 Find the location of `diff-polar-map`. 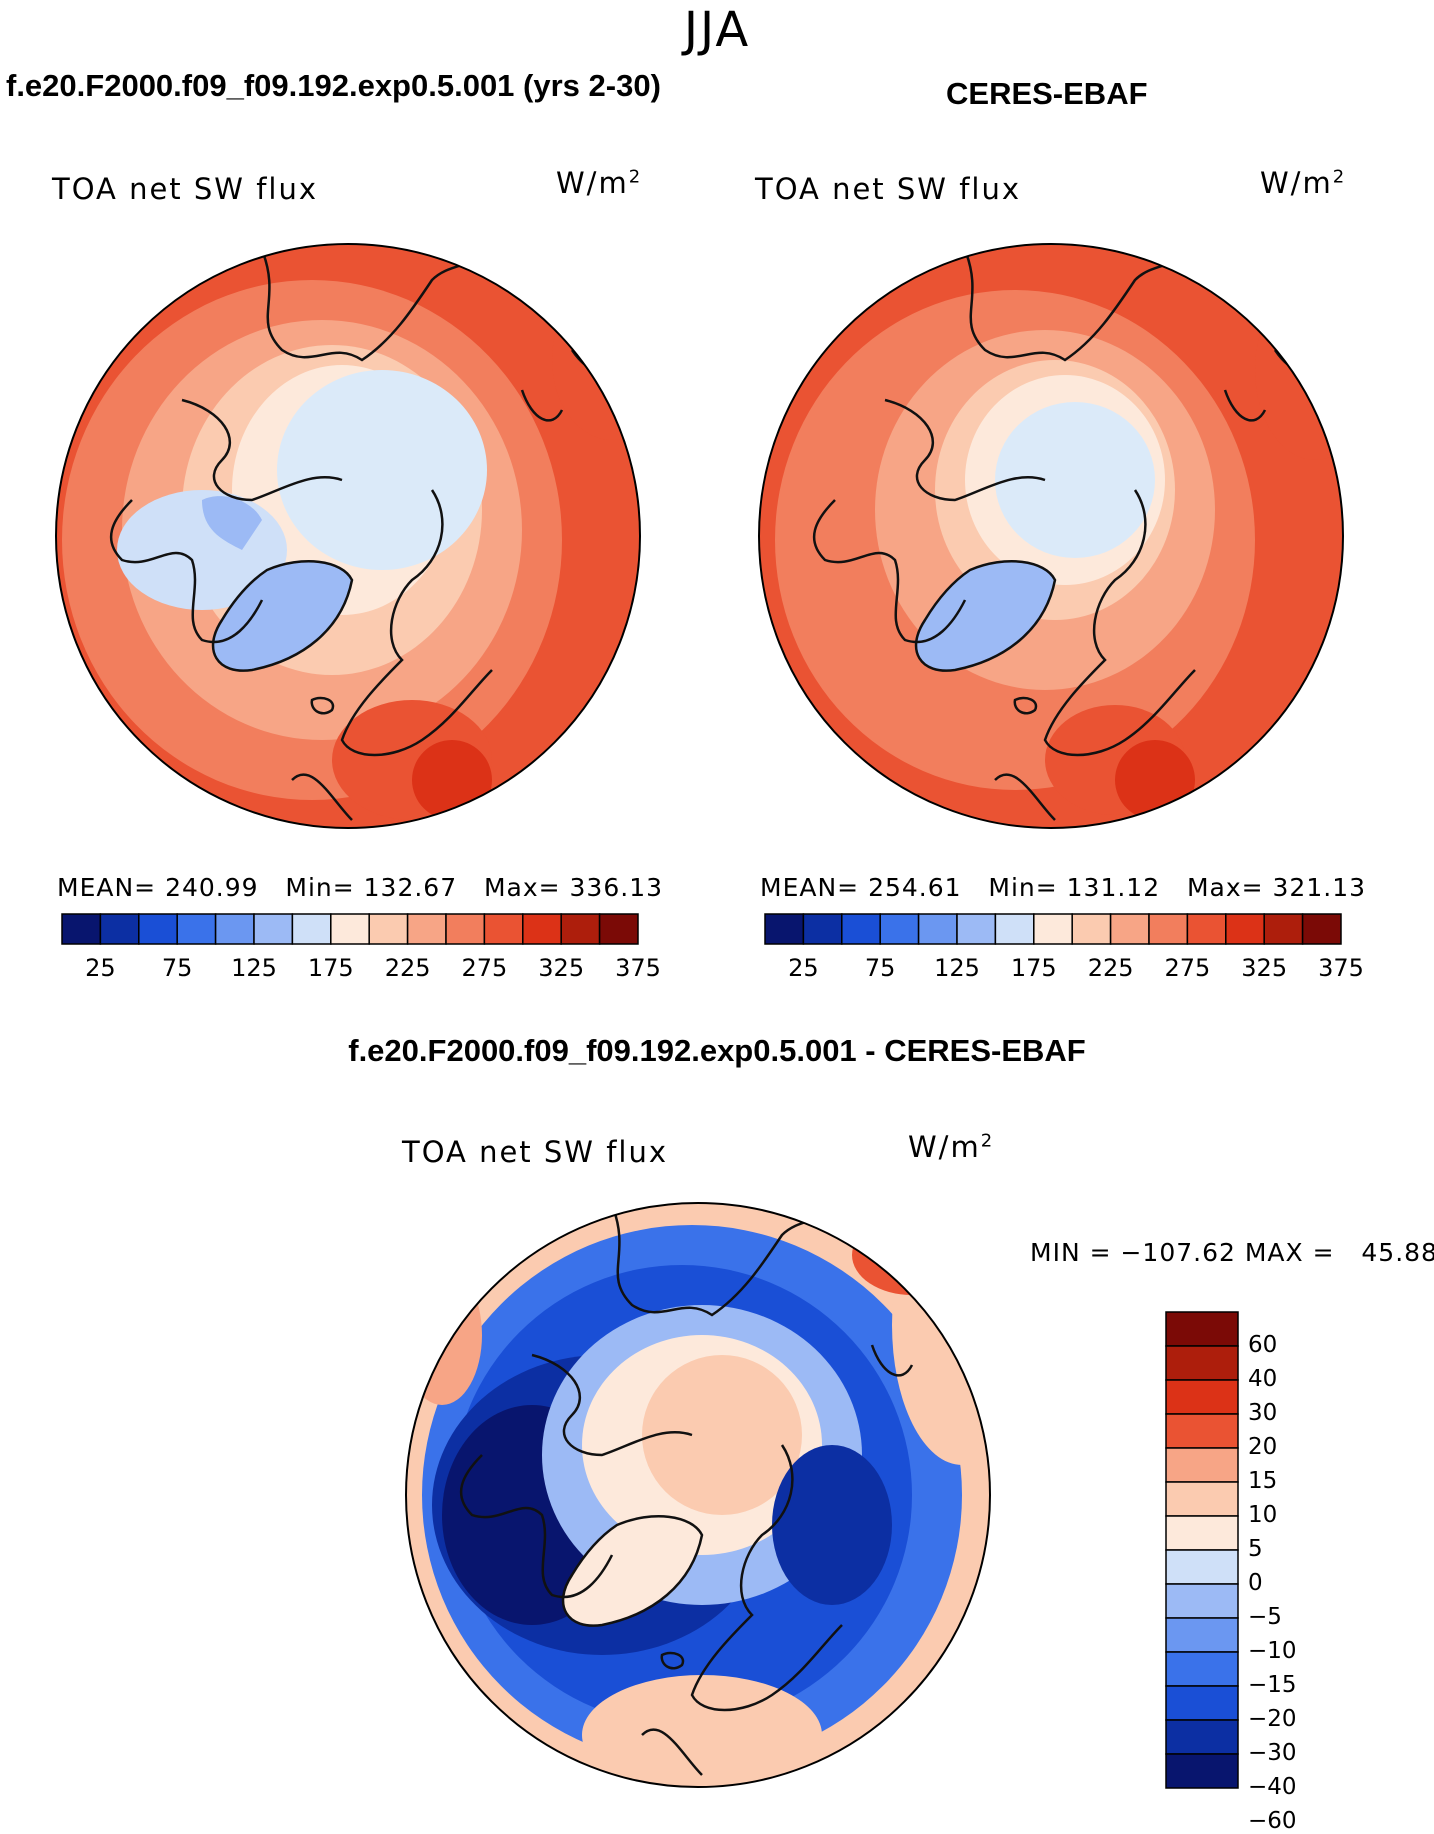

diff-polar-map is located at coordinates (698, 1495).